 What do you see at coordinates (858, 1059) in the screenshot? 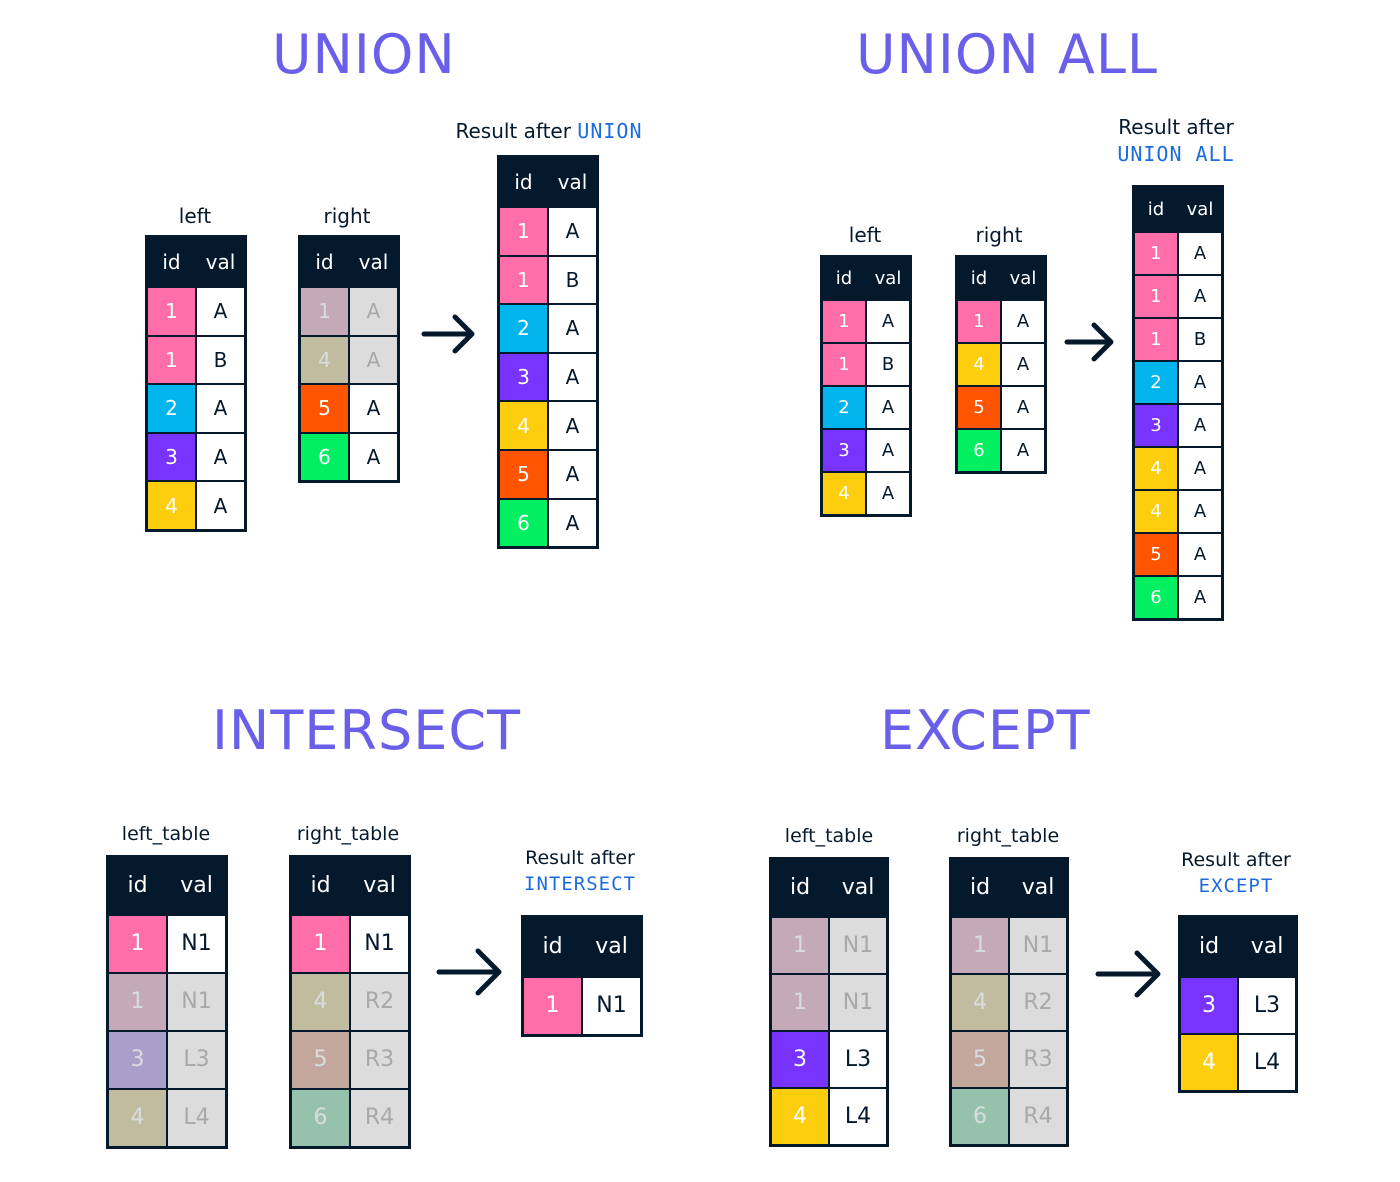
I see `val-cell: L3` at bounding box center [858, 1059].